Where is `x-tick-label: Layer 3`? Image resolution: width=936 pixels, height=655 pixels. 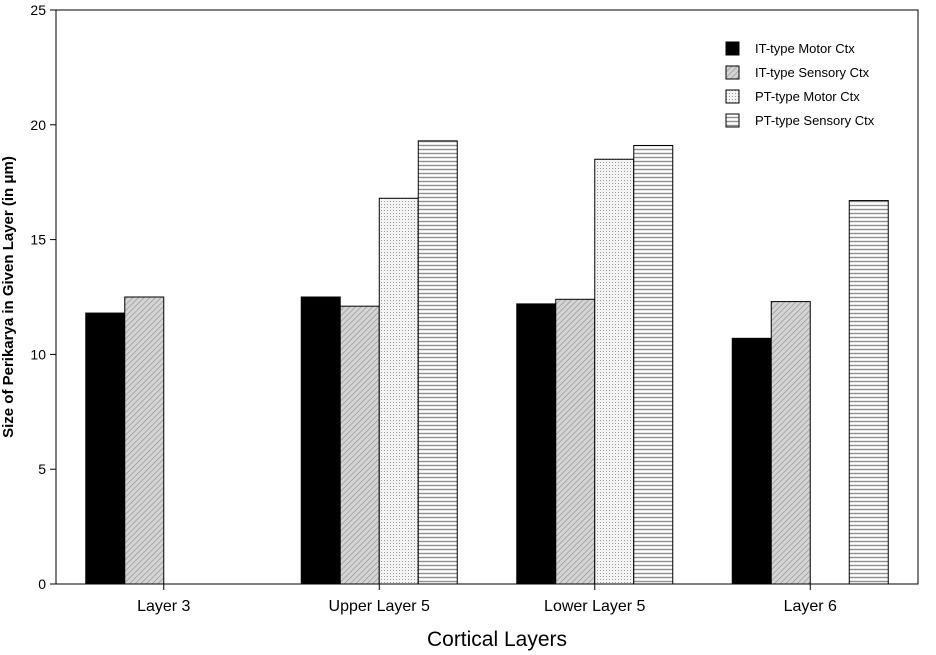
x-tick-label: Layer 3 is located at coordinates (163, 606).